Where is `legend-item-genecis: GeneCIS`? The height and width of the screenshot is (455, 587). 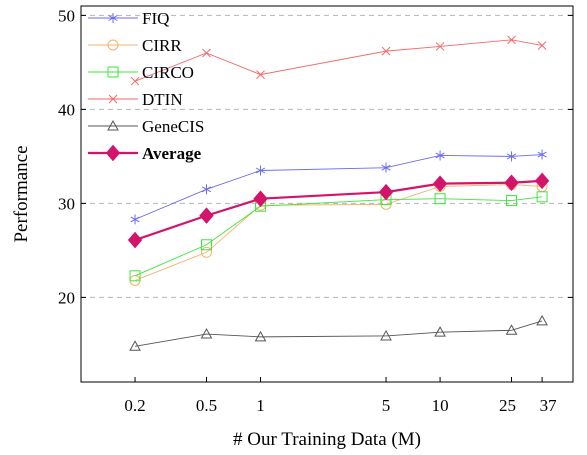
legend-item-genecis: GeneCIS is located at coordinates (146, 126).